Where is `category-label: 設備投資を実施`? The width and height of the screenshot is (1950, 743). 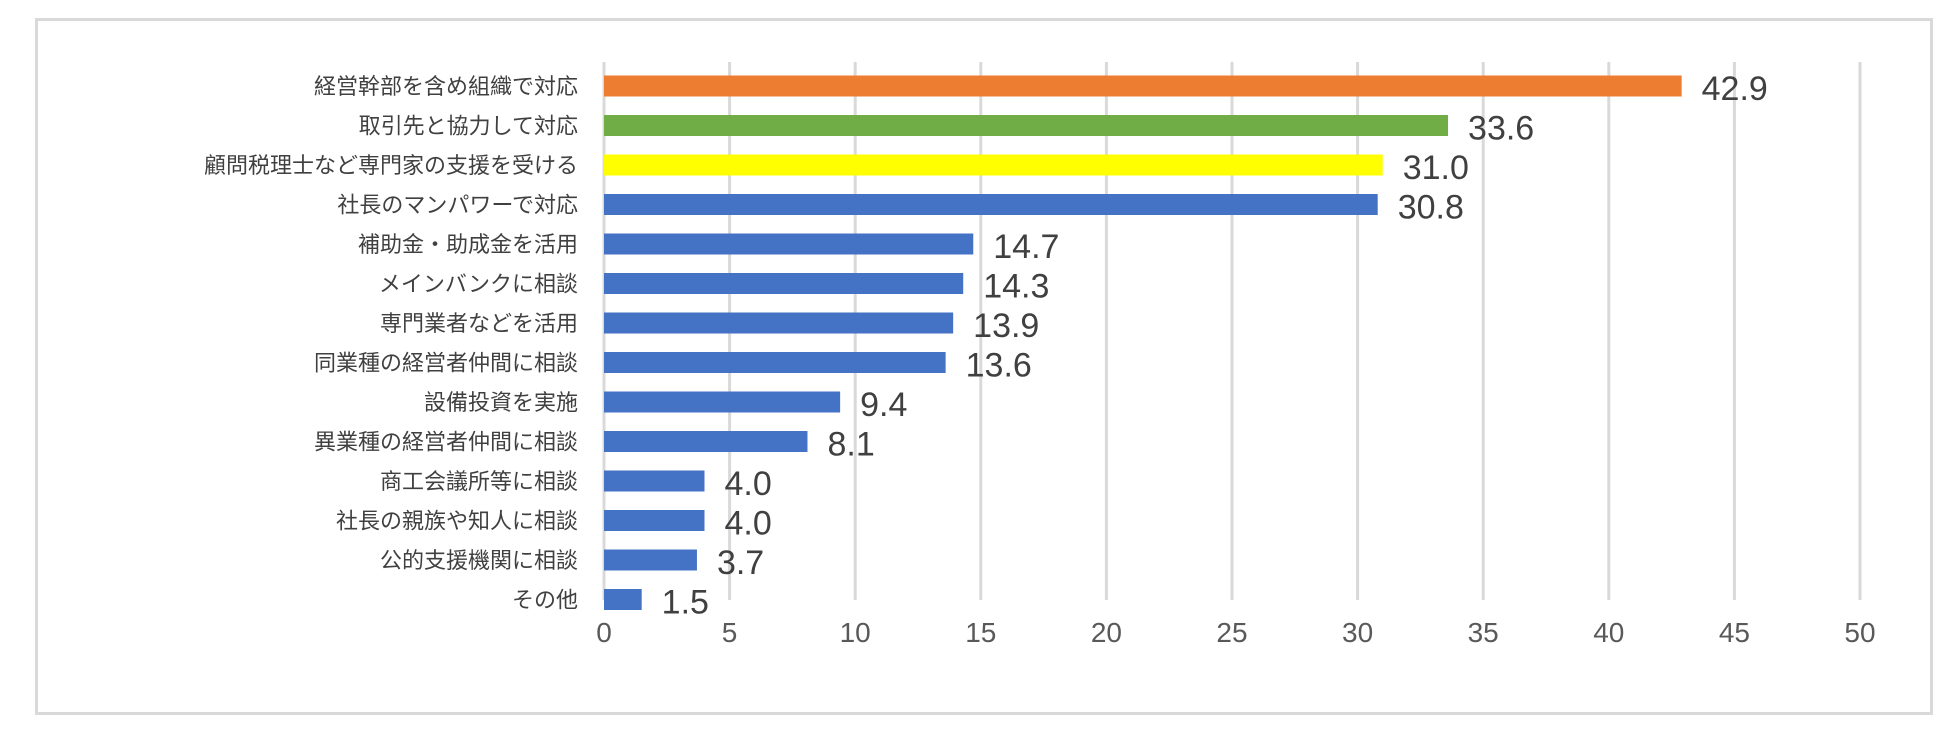
category-label: 設備投資を実施 is located at coordinates (501, 403).